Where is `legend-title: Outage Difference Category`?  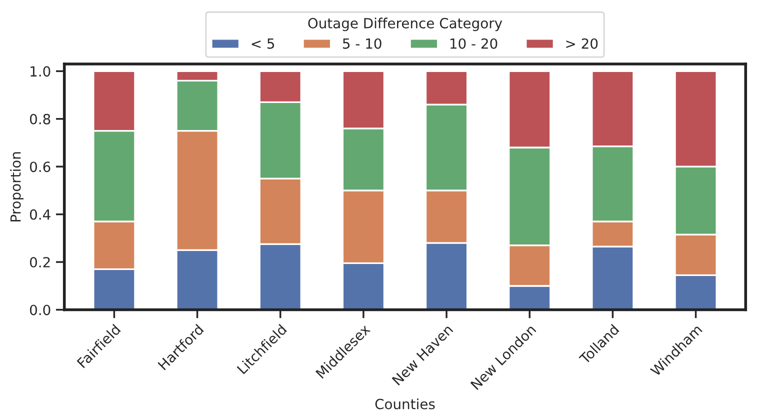 legend-title: Outage Difference Category is located at coordinates (405, 25).